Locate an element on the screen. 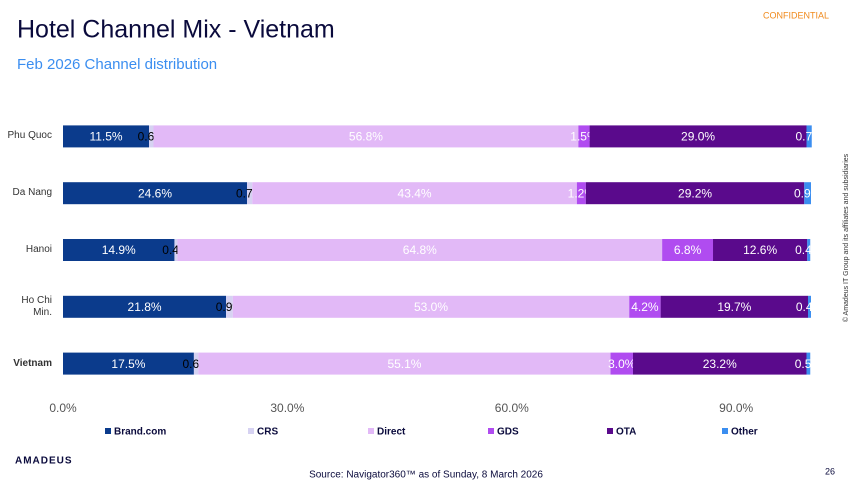 This screenshot has height=480, width=852. data-label: 17.5% is located at coordinates (128, 364).